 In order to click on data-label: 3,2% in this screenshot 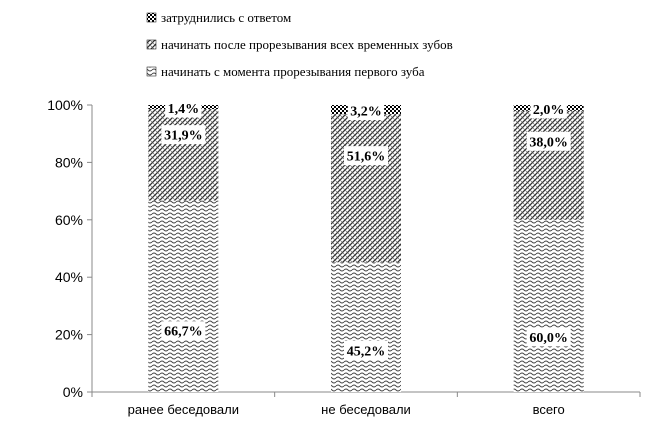, I will do `click(366, 112)`.